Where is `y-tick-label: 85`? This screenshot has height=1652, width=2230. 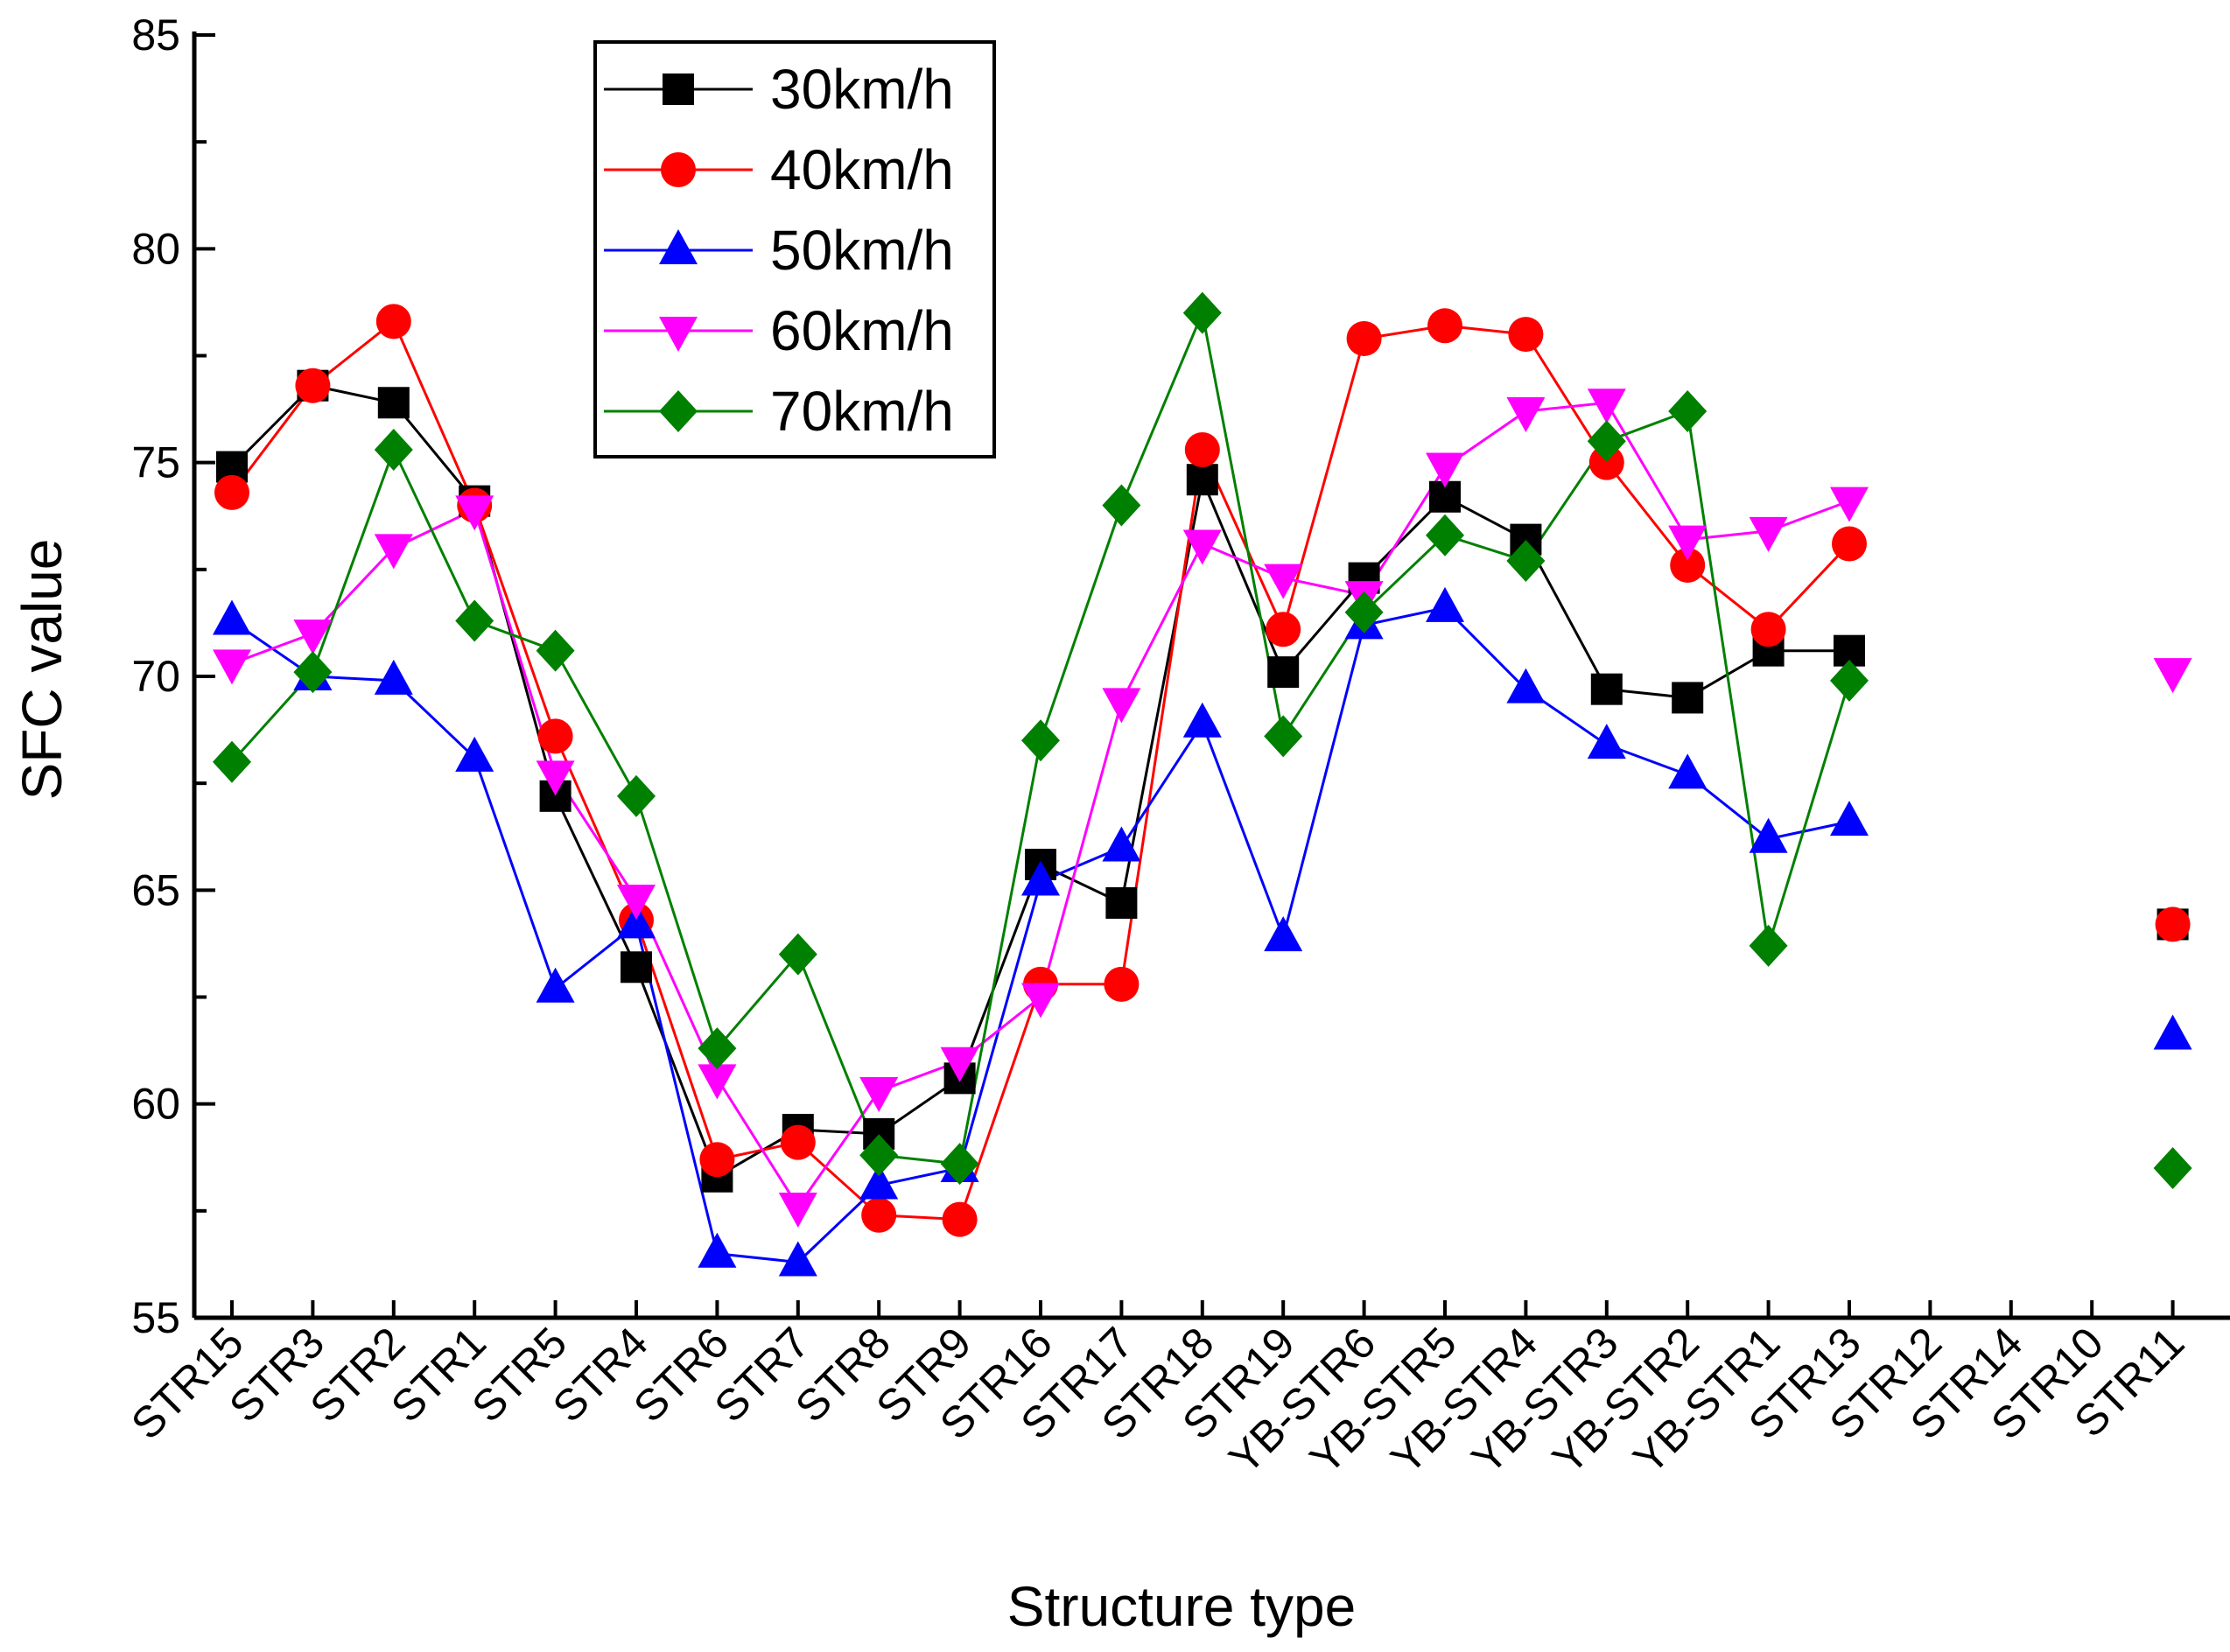
y-tick-label: 85 is located at coordinates (156, 35).